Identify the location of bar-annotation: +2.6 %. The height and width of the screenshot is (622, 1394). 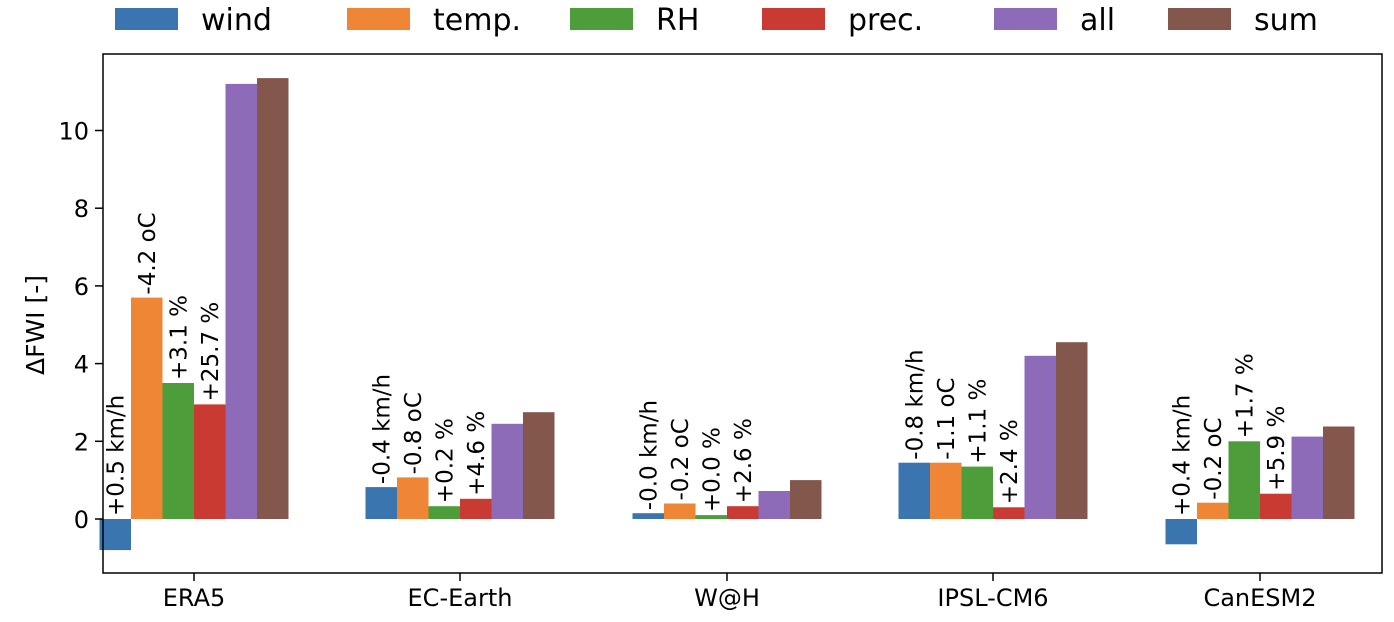
(744, 460).